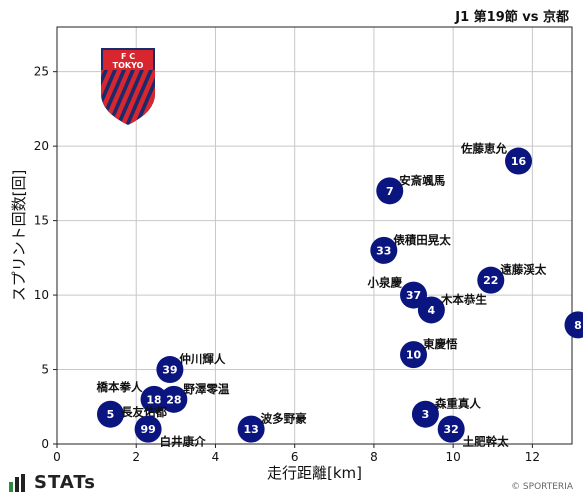  I want to click on player-number: 7, so click(390, 191).